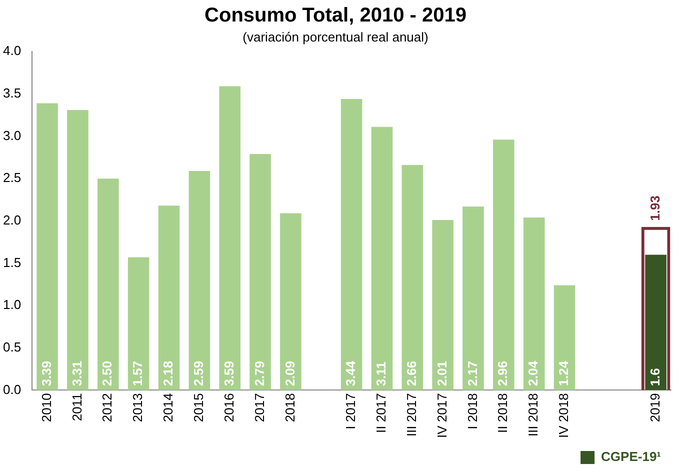 The image size is (681, 474). What do you see at coordinates (168, 373) in the screenshot?
I see `data-label: 2.18` at bounding box center [168, 373].